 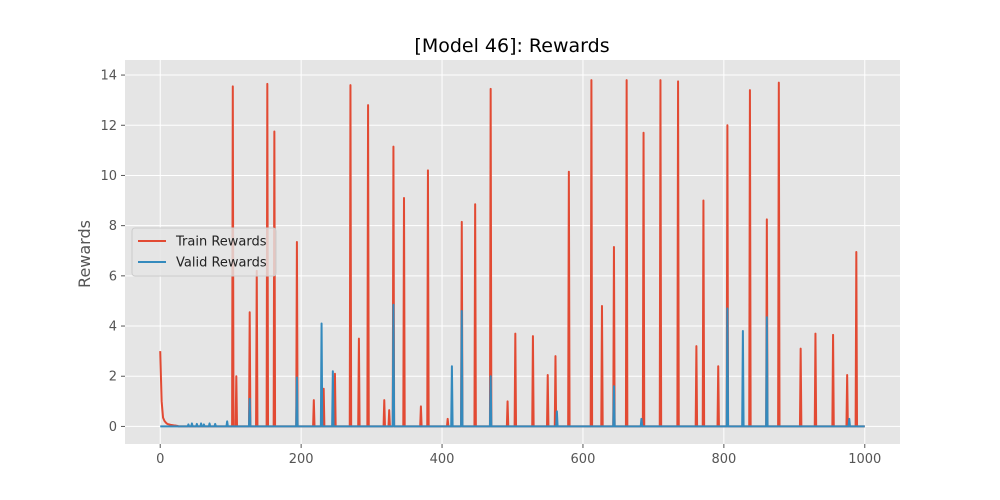 I want to click on y-tick-label: 12, so click(x=108, y=126).